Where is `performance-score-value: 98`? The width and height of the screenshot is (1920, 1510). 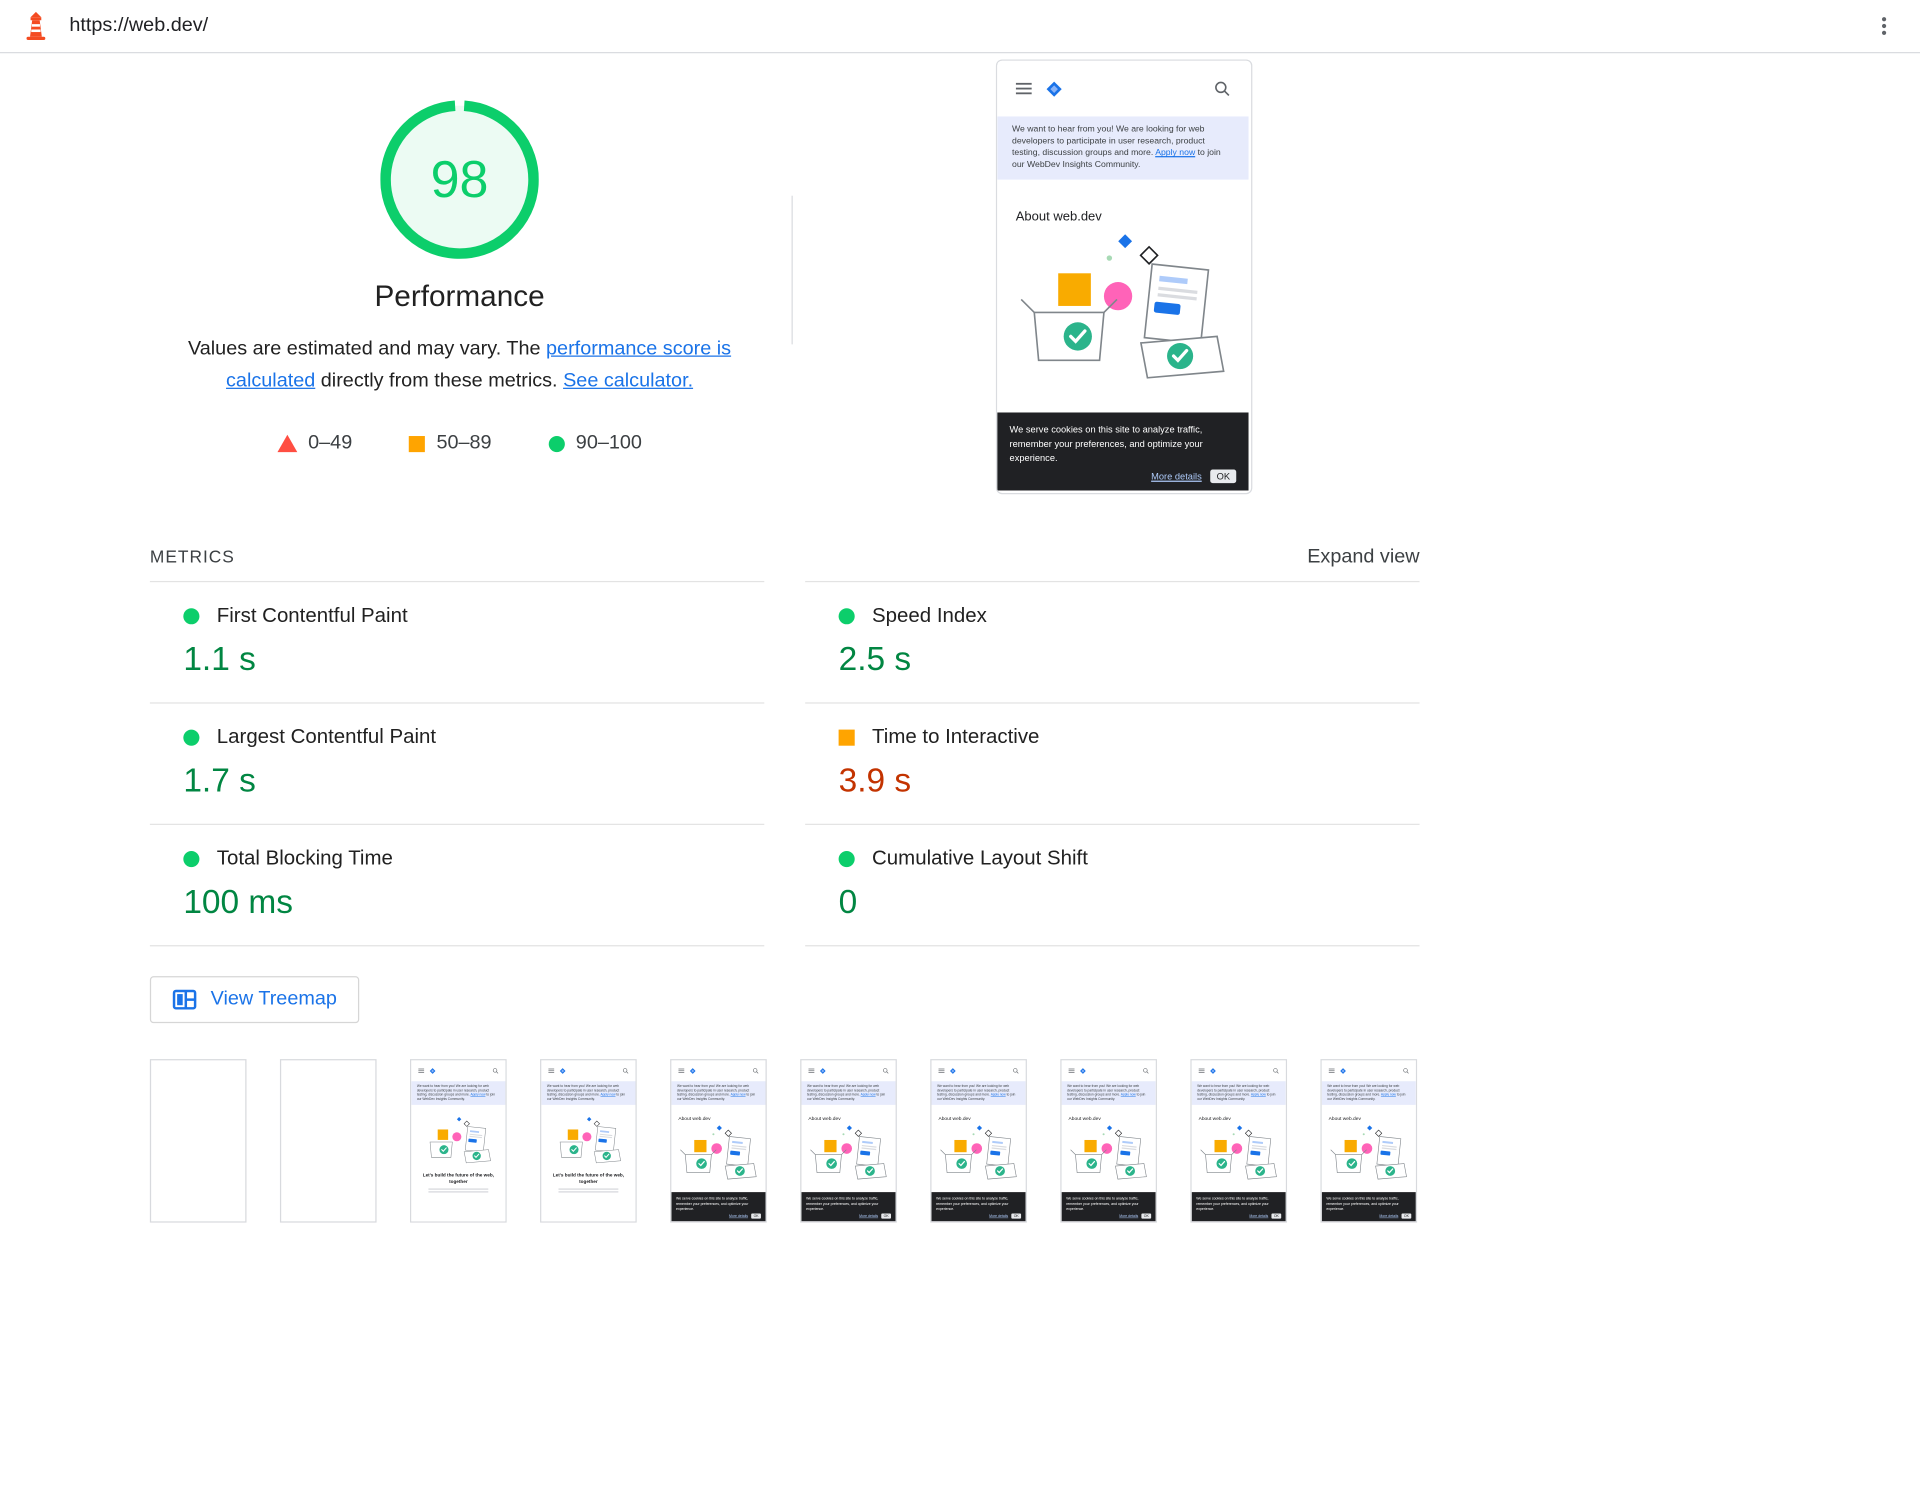 performance-score-value: 98 is located at coordinates (459, 179).